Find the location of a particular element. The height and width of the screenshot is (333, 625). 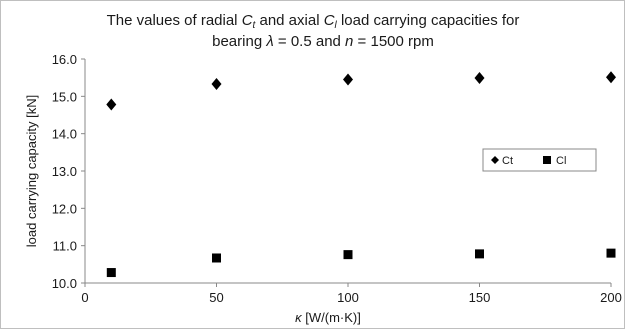

legend-marker-ct is located at coordinates (495, 160).